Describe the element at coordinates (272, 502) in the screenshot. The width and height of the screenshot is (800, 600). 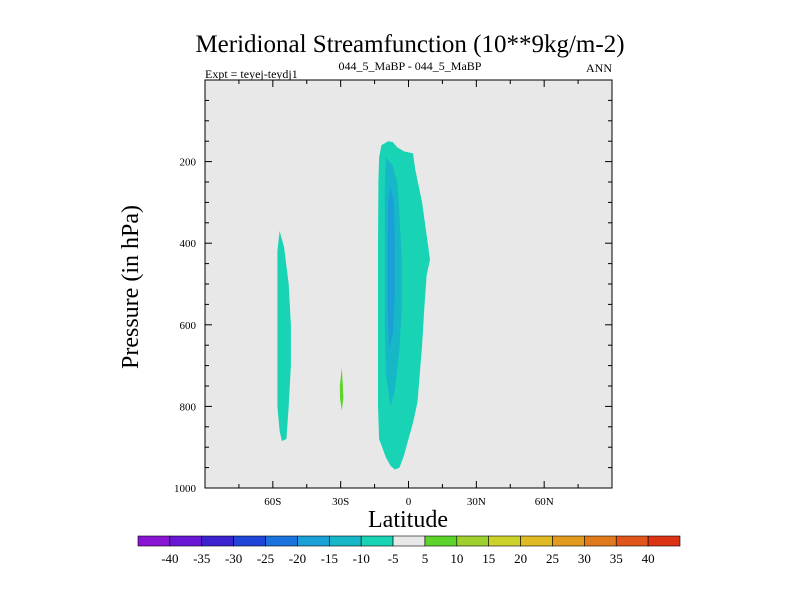
I see `x-tick-label: 60S` at that location.